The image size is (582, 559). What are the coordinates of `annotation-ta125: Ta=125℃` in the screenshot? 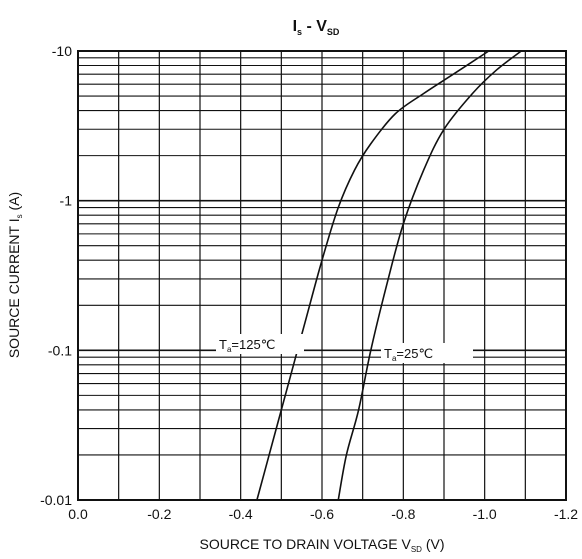 It's located at (260, 344).